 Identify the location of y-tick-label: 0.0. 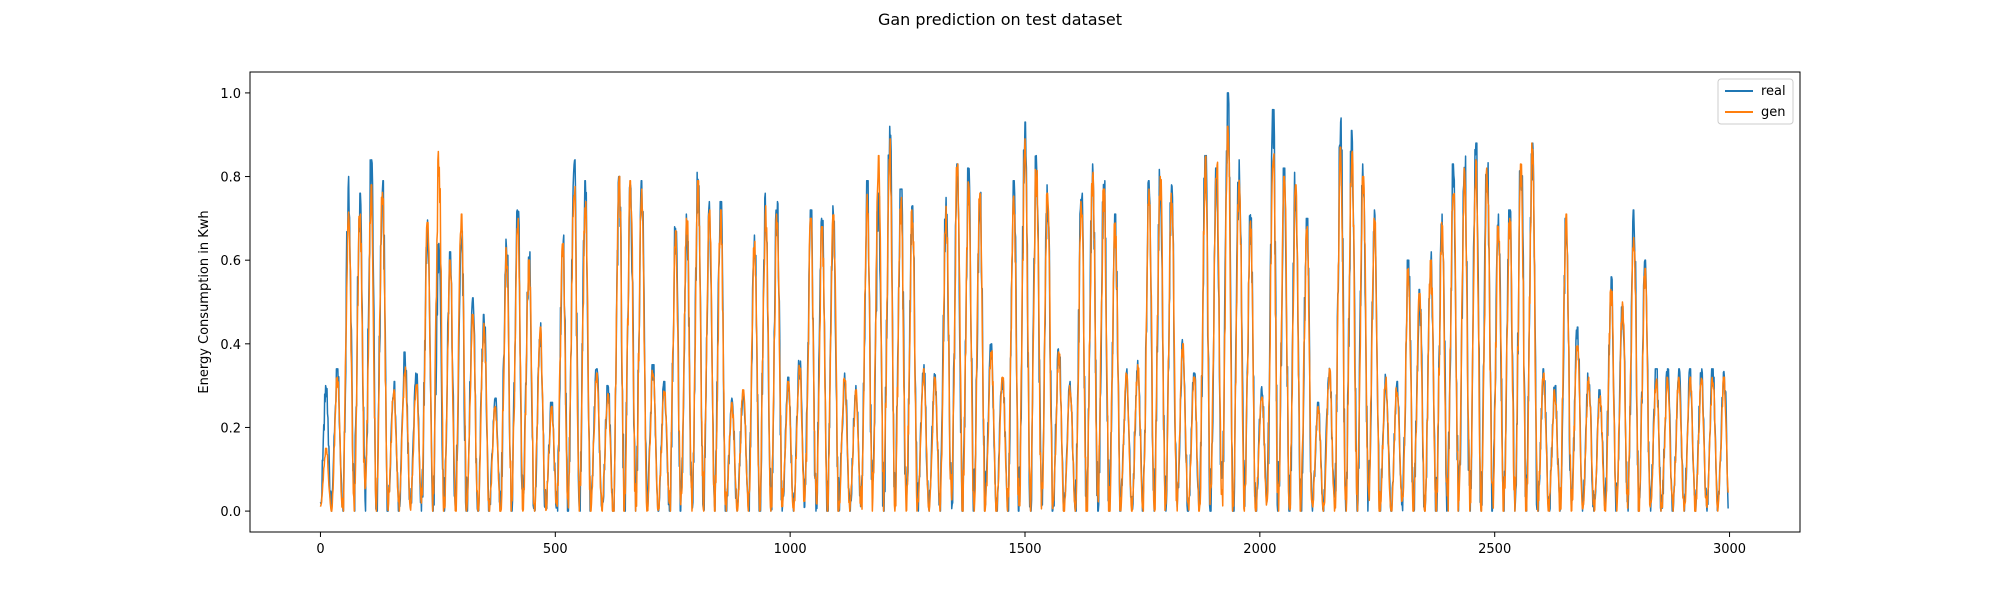
(230, 512).